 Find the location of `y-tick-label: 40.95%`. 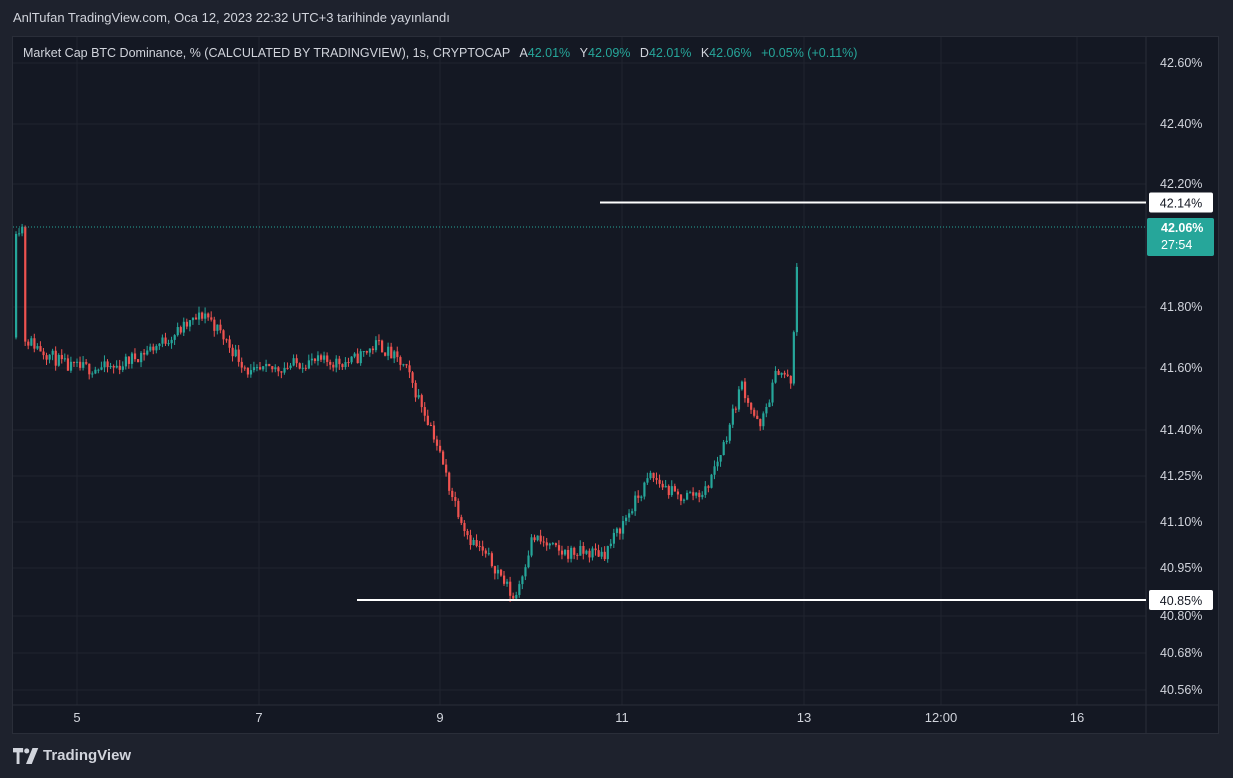

y-tick-label: 40.95% is located at coordinates (1181, 568).